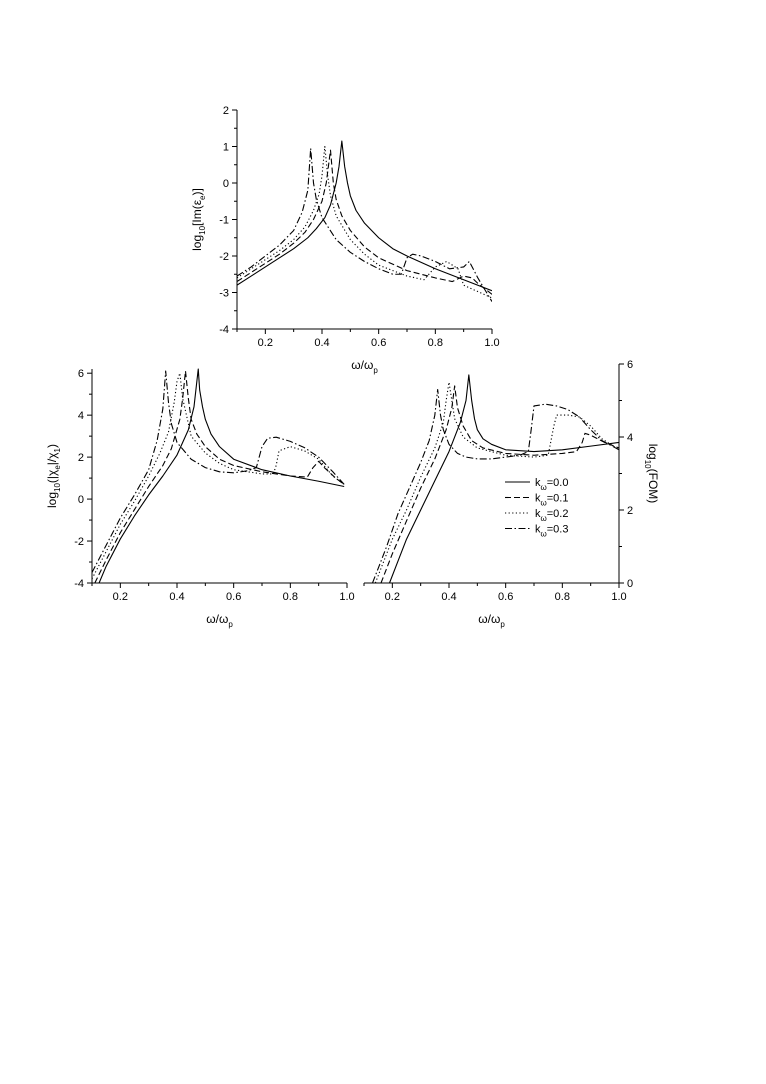 The height and width of the screenshot is (1084, 766). I want to click on legend: kω=0.0kω=0.1kω=0.2kω=0.3, so click(536, 508).